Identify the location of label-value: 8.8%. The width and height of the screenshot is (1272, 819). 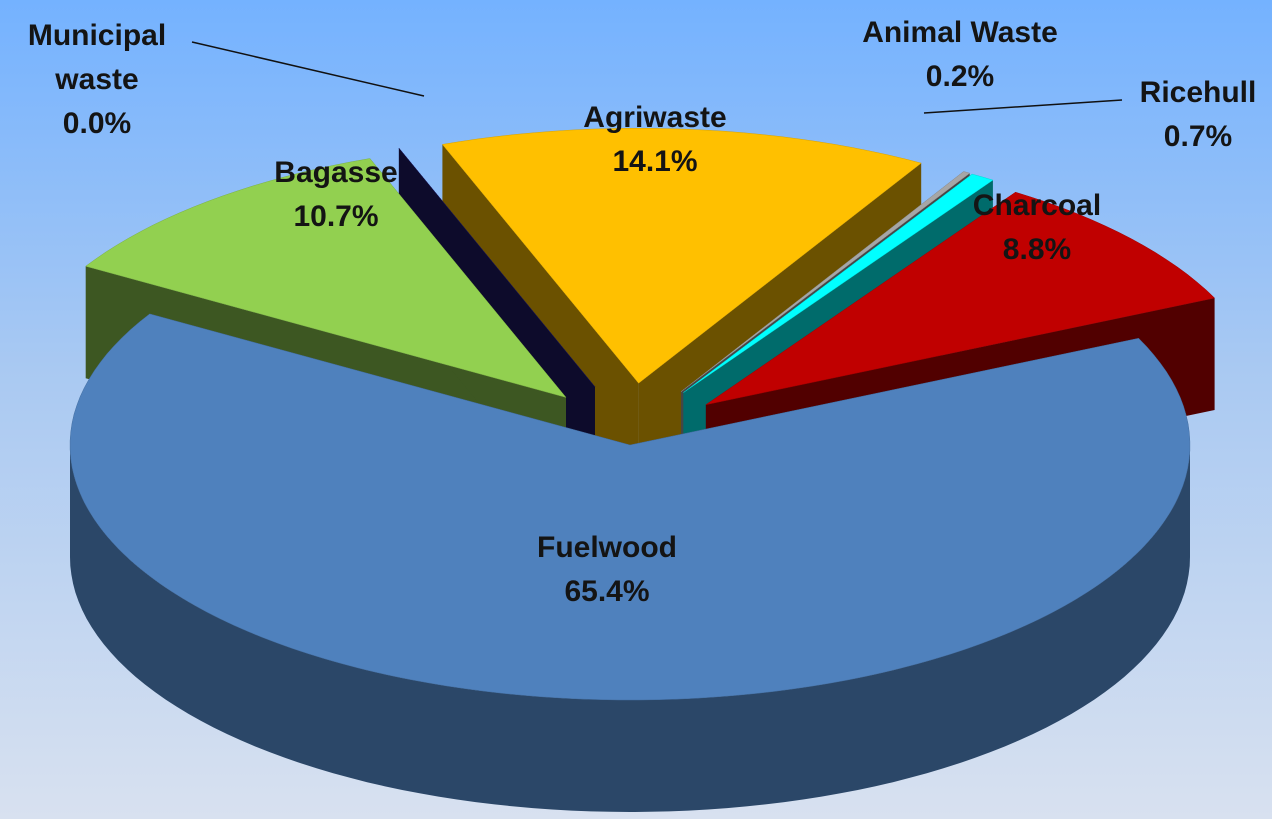
(1037, 249).